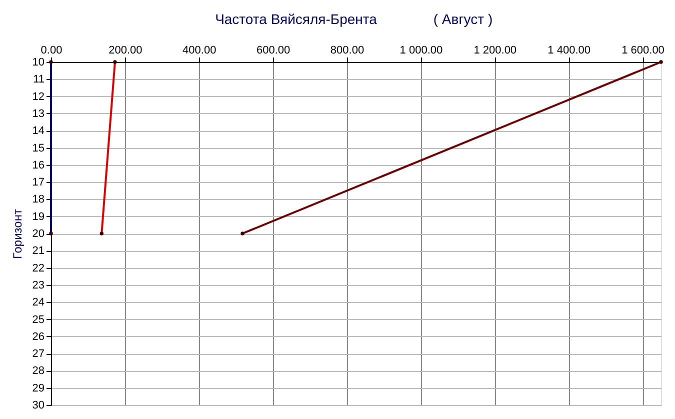 The height and width of the screenshot is (419, 675). What do you see at coordinates (347, 50) in the screenshot?
I see `x-tick-label: 800.00` at bounding box center [347, 50].